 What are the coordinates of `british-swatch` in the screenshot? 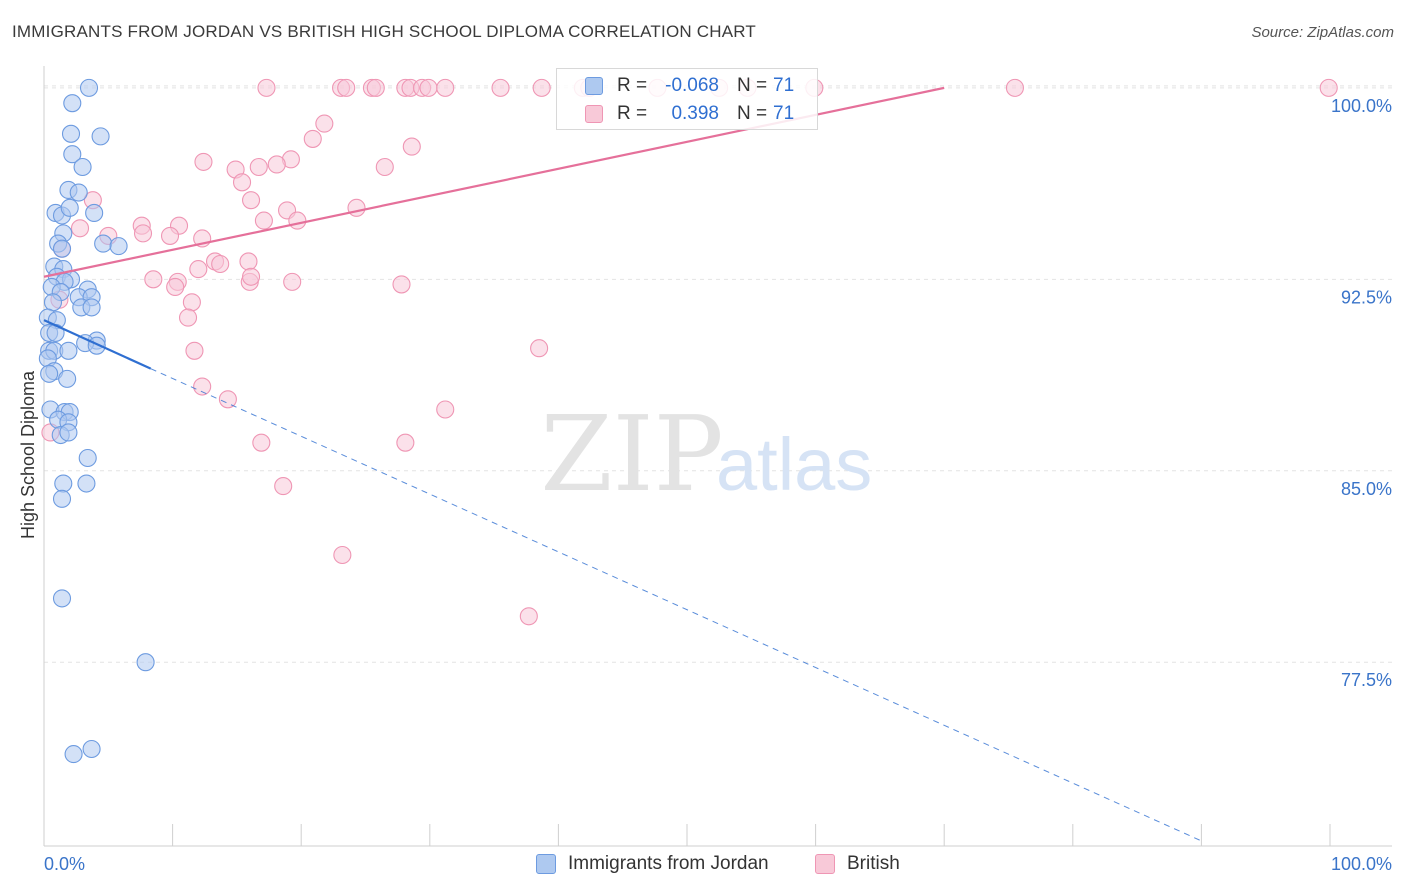 It's located at (594, 114).